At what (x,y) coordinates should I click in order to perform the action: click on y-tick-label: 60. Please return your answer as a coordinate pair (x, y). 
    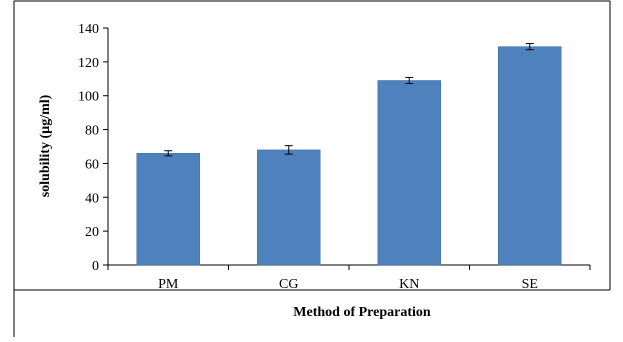
    Looking at the image, I should click on (92, 164).